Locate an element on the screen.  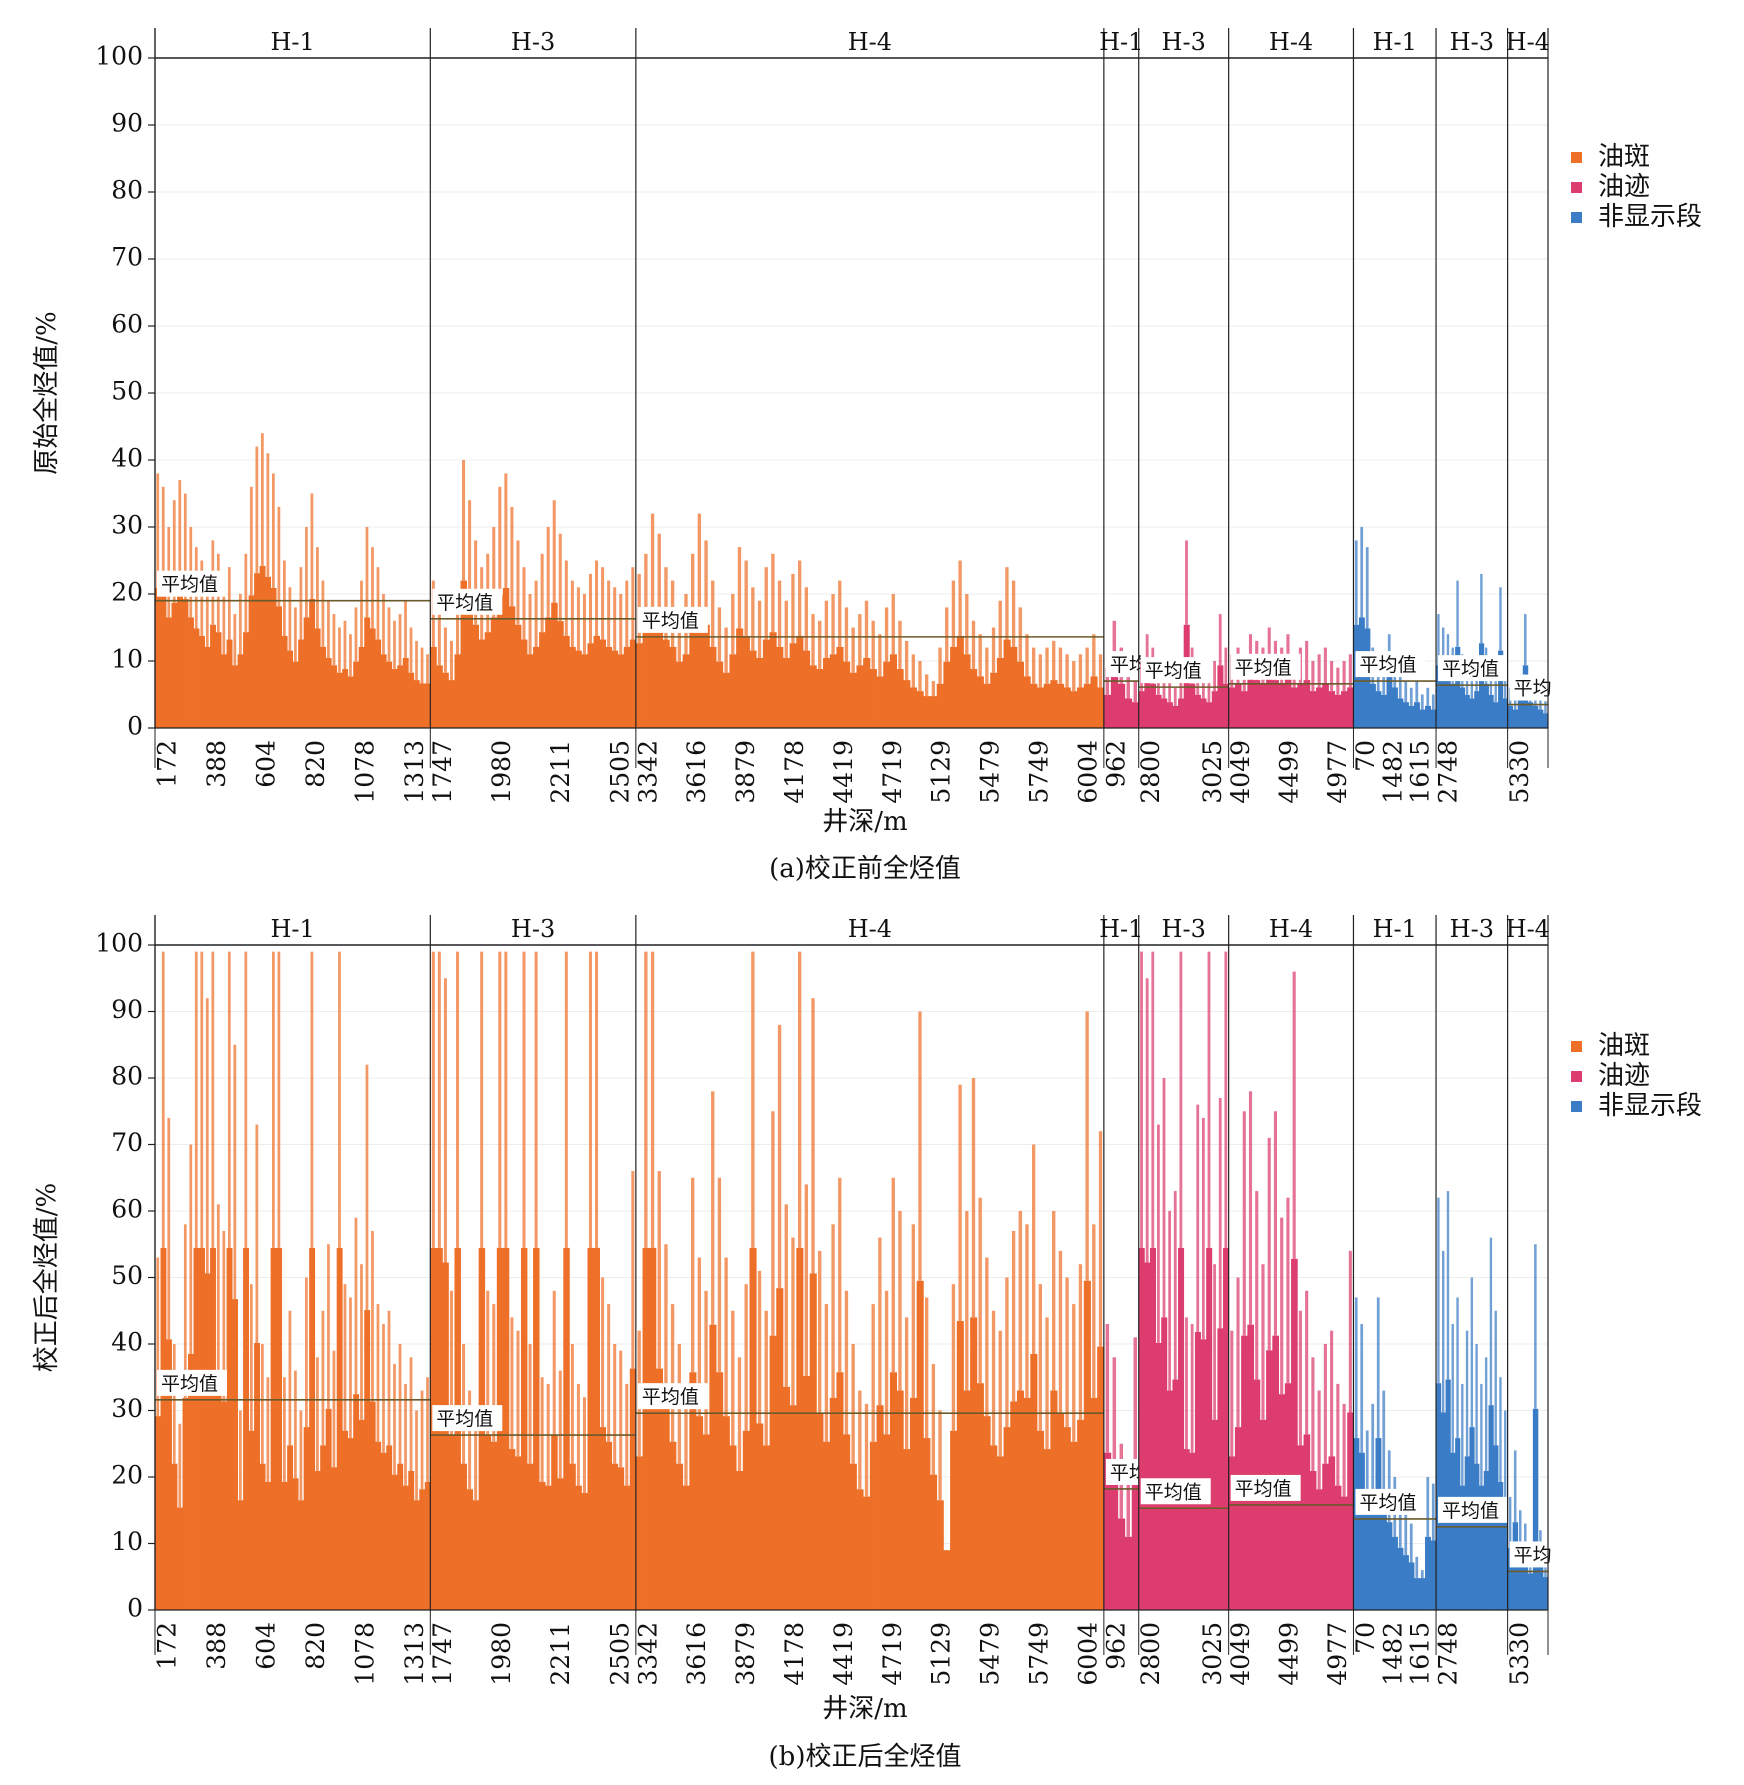
bar-section-H-3-7: 平均值 is located at coordinates (1472, 650).